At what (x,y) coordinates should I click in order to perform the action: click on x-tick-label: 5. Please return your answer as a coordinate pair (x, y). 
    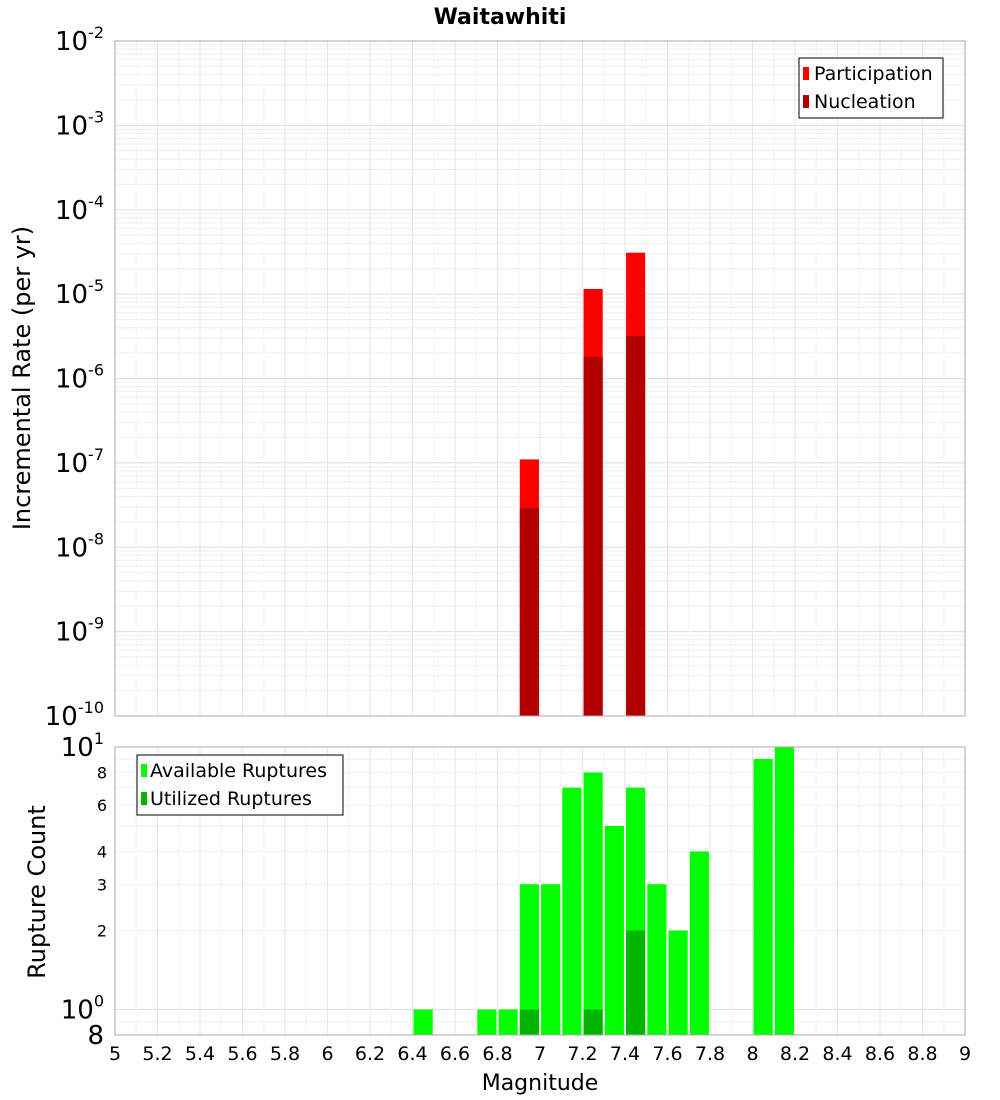
    Looking at the image, I should click on (115, 1054).